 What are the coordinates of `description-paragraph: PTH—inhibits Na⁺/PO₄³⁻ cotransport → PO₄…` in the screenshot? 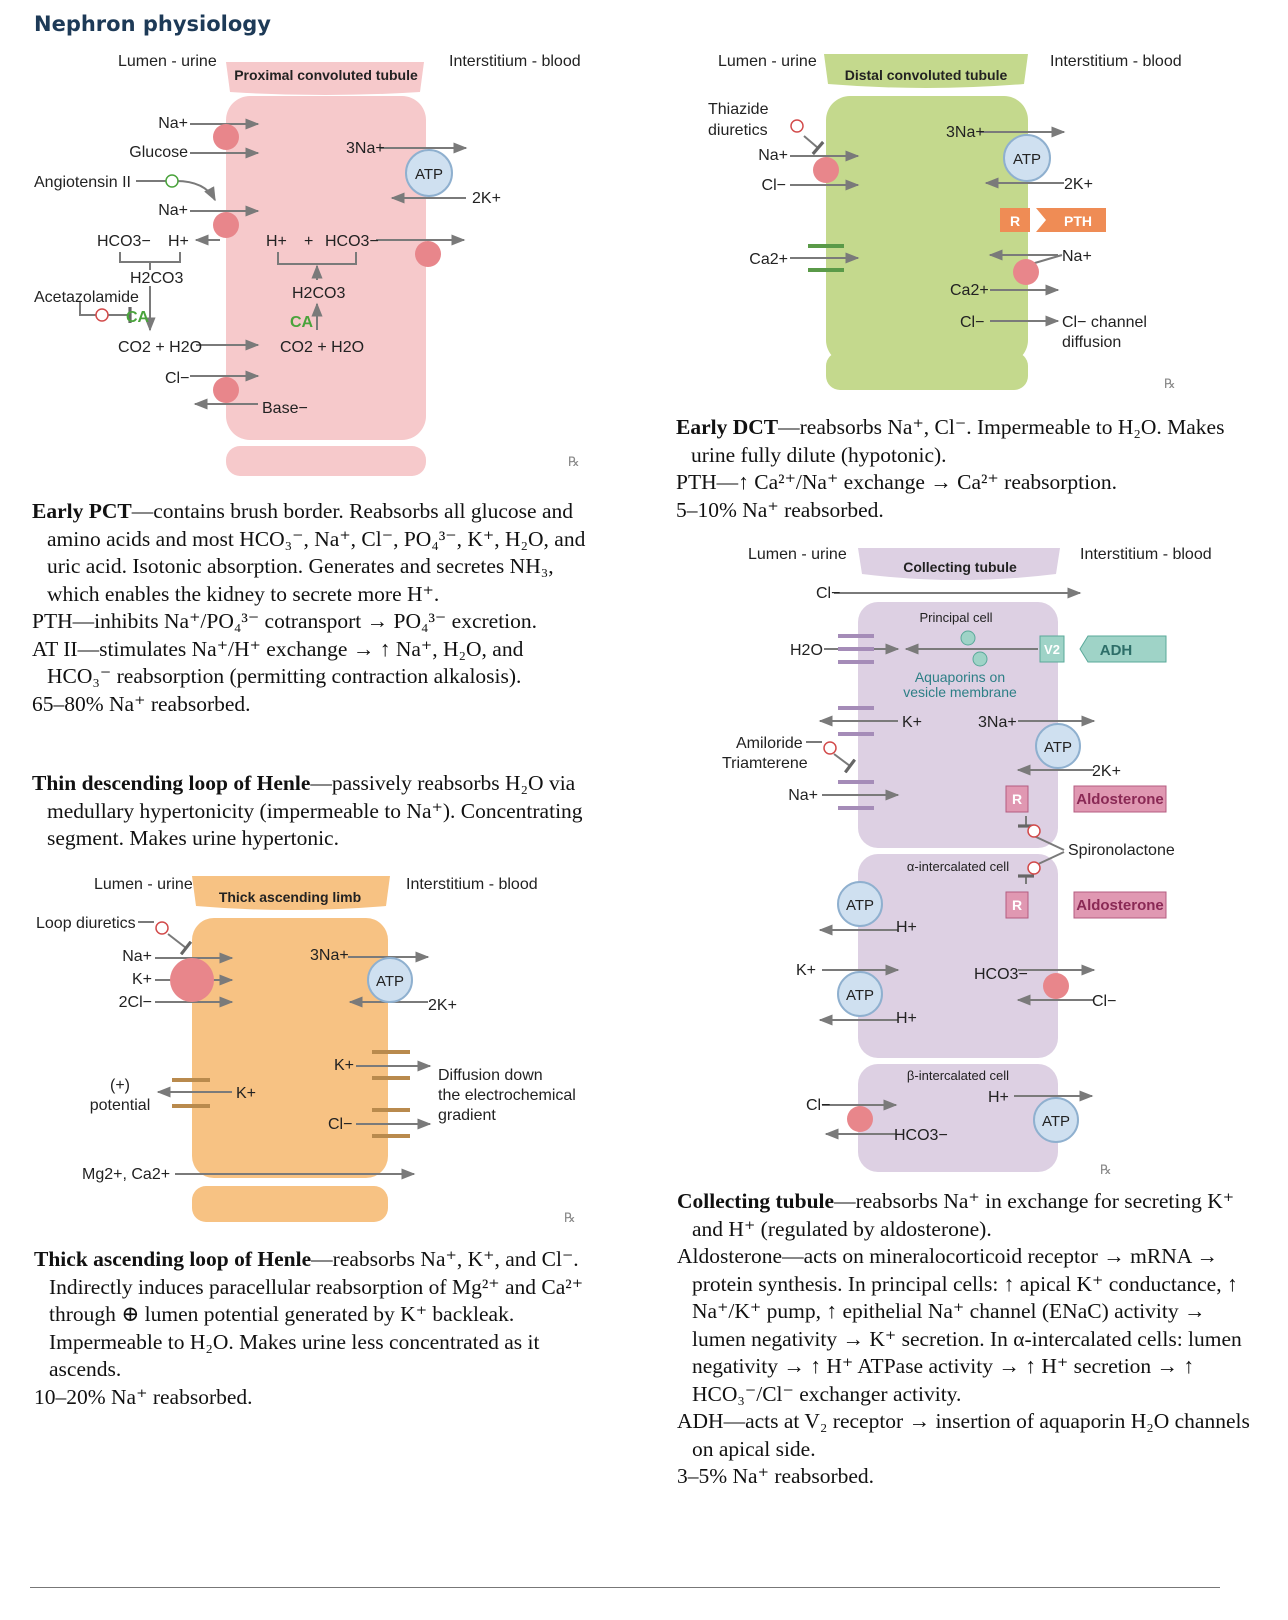 It's located at (312, 622).